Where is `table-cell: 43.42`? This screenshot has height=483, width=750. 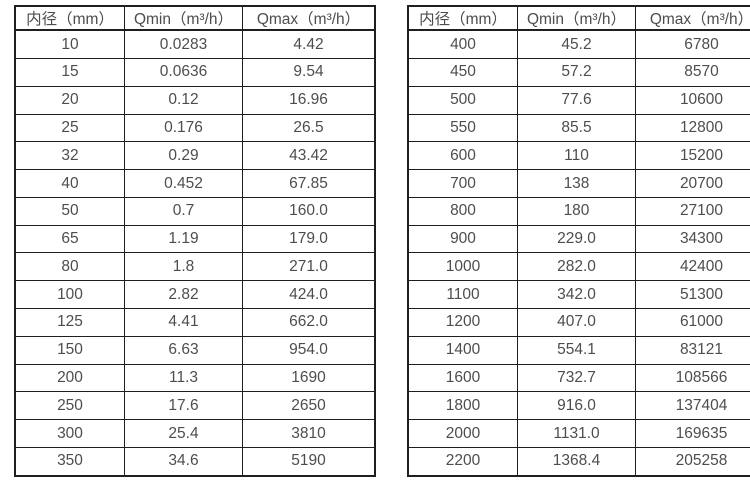 table-cell: 43.42 is located at coordinates (309, 156).